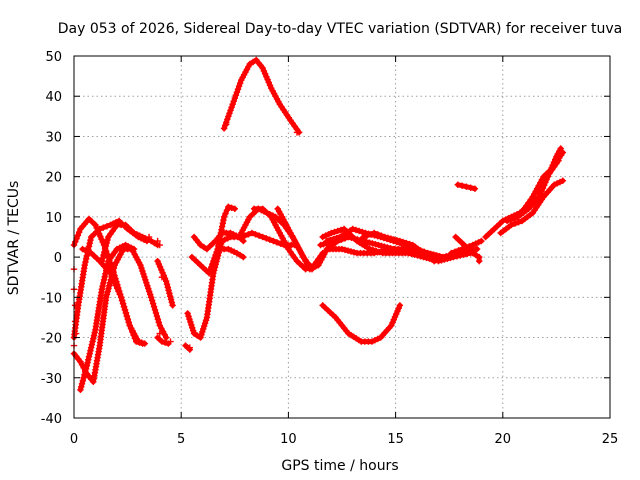  What do you see at coordinates (51, 339) in the screenshot?
I see `y-tick-label: -20` at bounding box center [51, 339].